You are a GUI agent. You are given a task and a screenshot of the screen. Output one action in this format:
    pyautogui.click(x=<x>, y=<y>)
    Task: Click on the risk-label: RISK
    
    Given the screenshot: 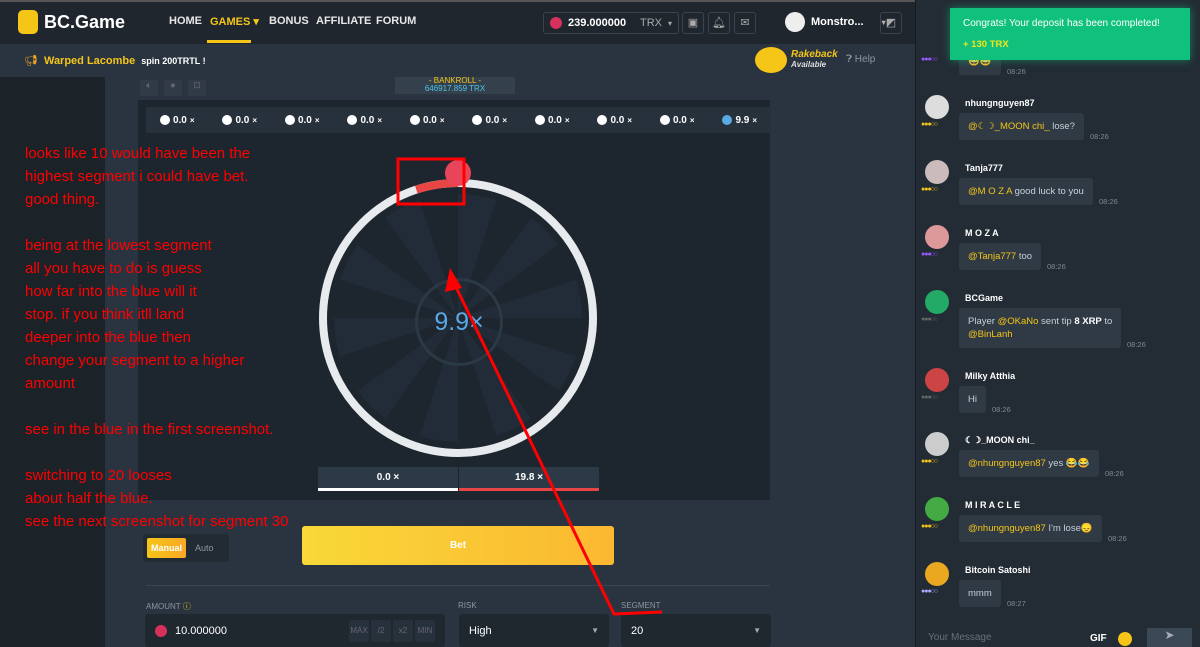 What is the action you would take?
    pyautogui.click(x=467, y=605)
    